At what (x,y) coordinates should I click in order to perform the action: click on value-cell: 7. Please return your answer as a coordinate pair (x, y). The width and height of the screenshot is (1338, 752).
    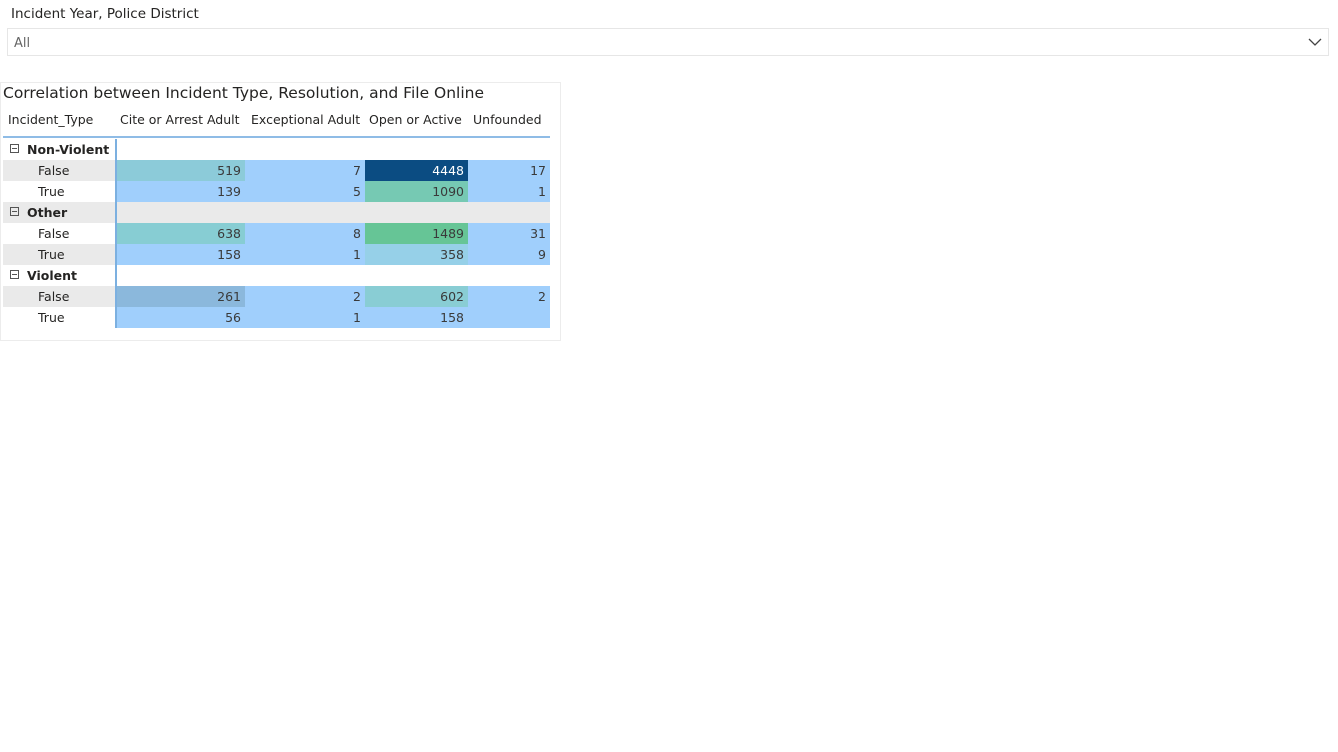
    Looking at the image, I should click on (305, 170).